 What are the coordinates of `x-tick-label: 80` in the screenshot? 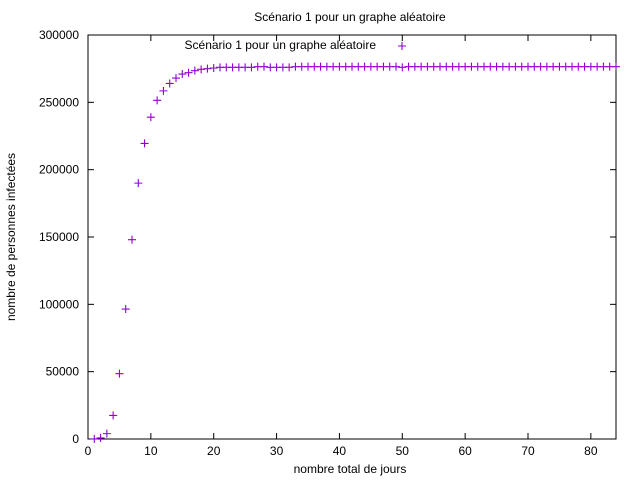 It's located at (591, 451).